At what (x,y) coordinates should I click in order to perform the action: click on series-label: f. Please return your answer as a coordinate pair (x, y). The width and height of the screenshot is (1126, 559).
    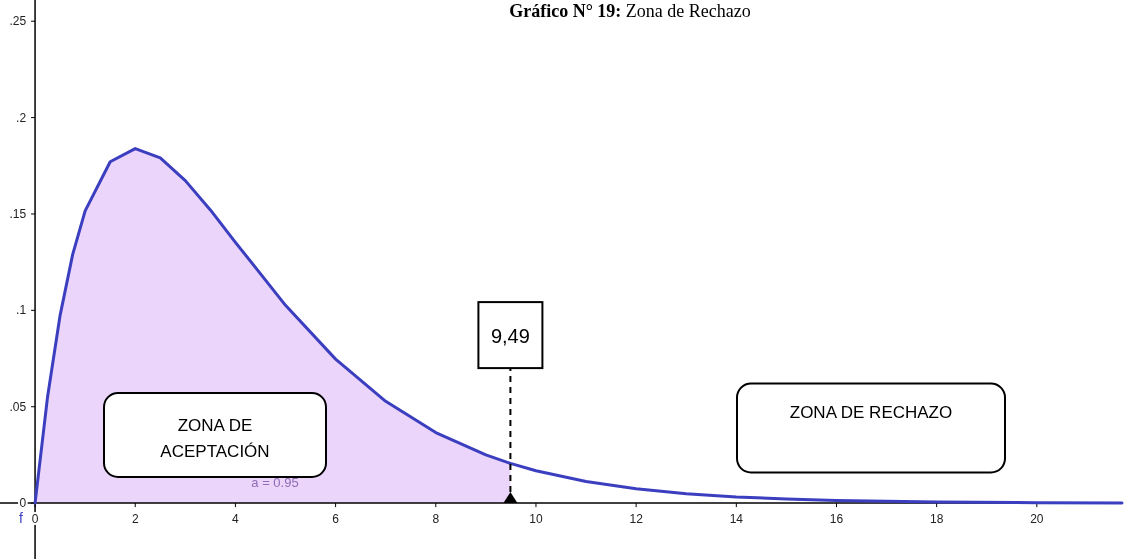
    Looking at the image, I should click on (21, 518).